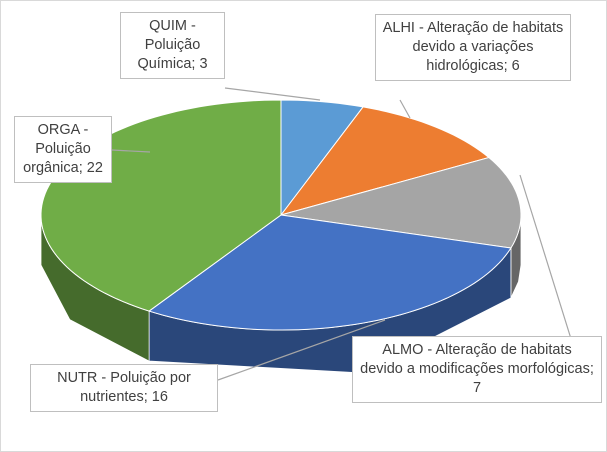 This screenshot has height=452, width=607. What do you see at coordinates (124, 388) in the screenshot?
I see `data-label: NUTR - Poluição por nutrientes; 16` at bounding box center [124, 388].